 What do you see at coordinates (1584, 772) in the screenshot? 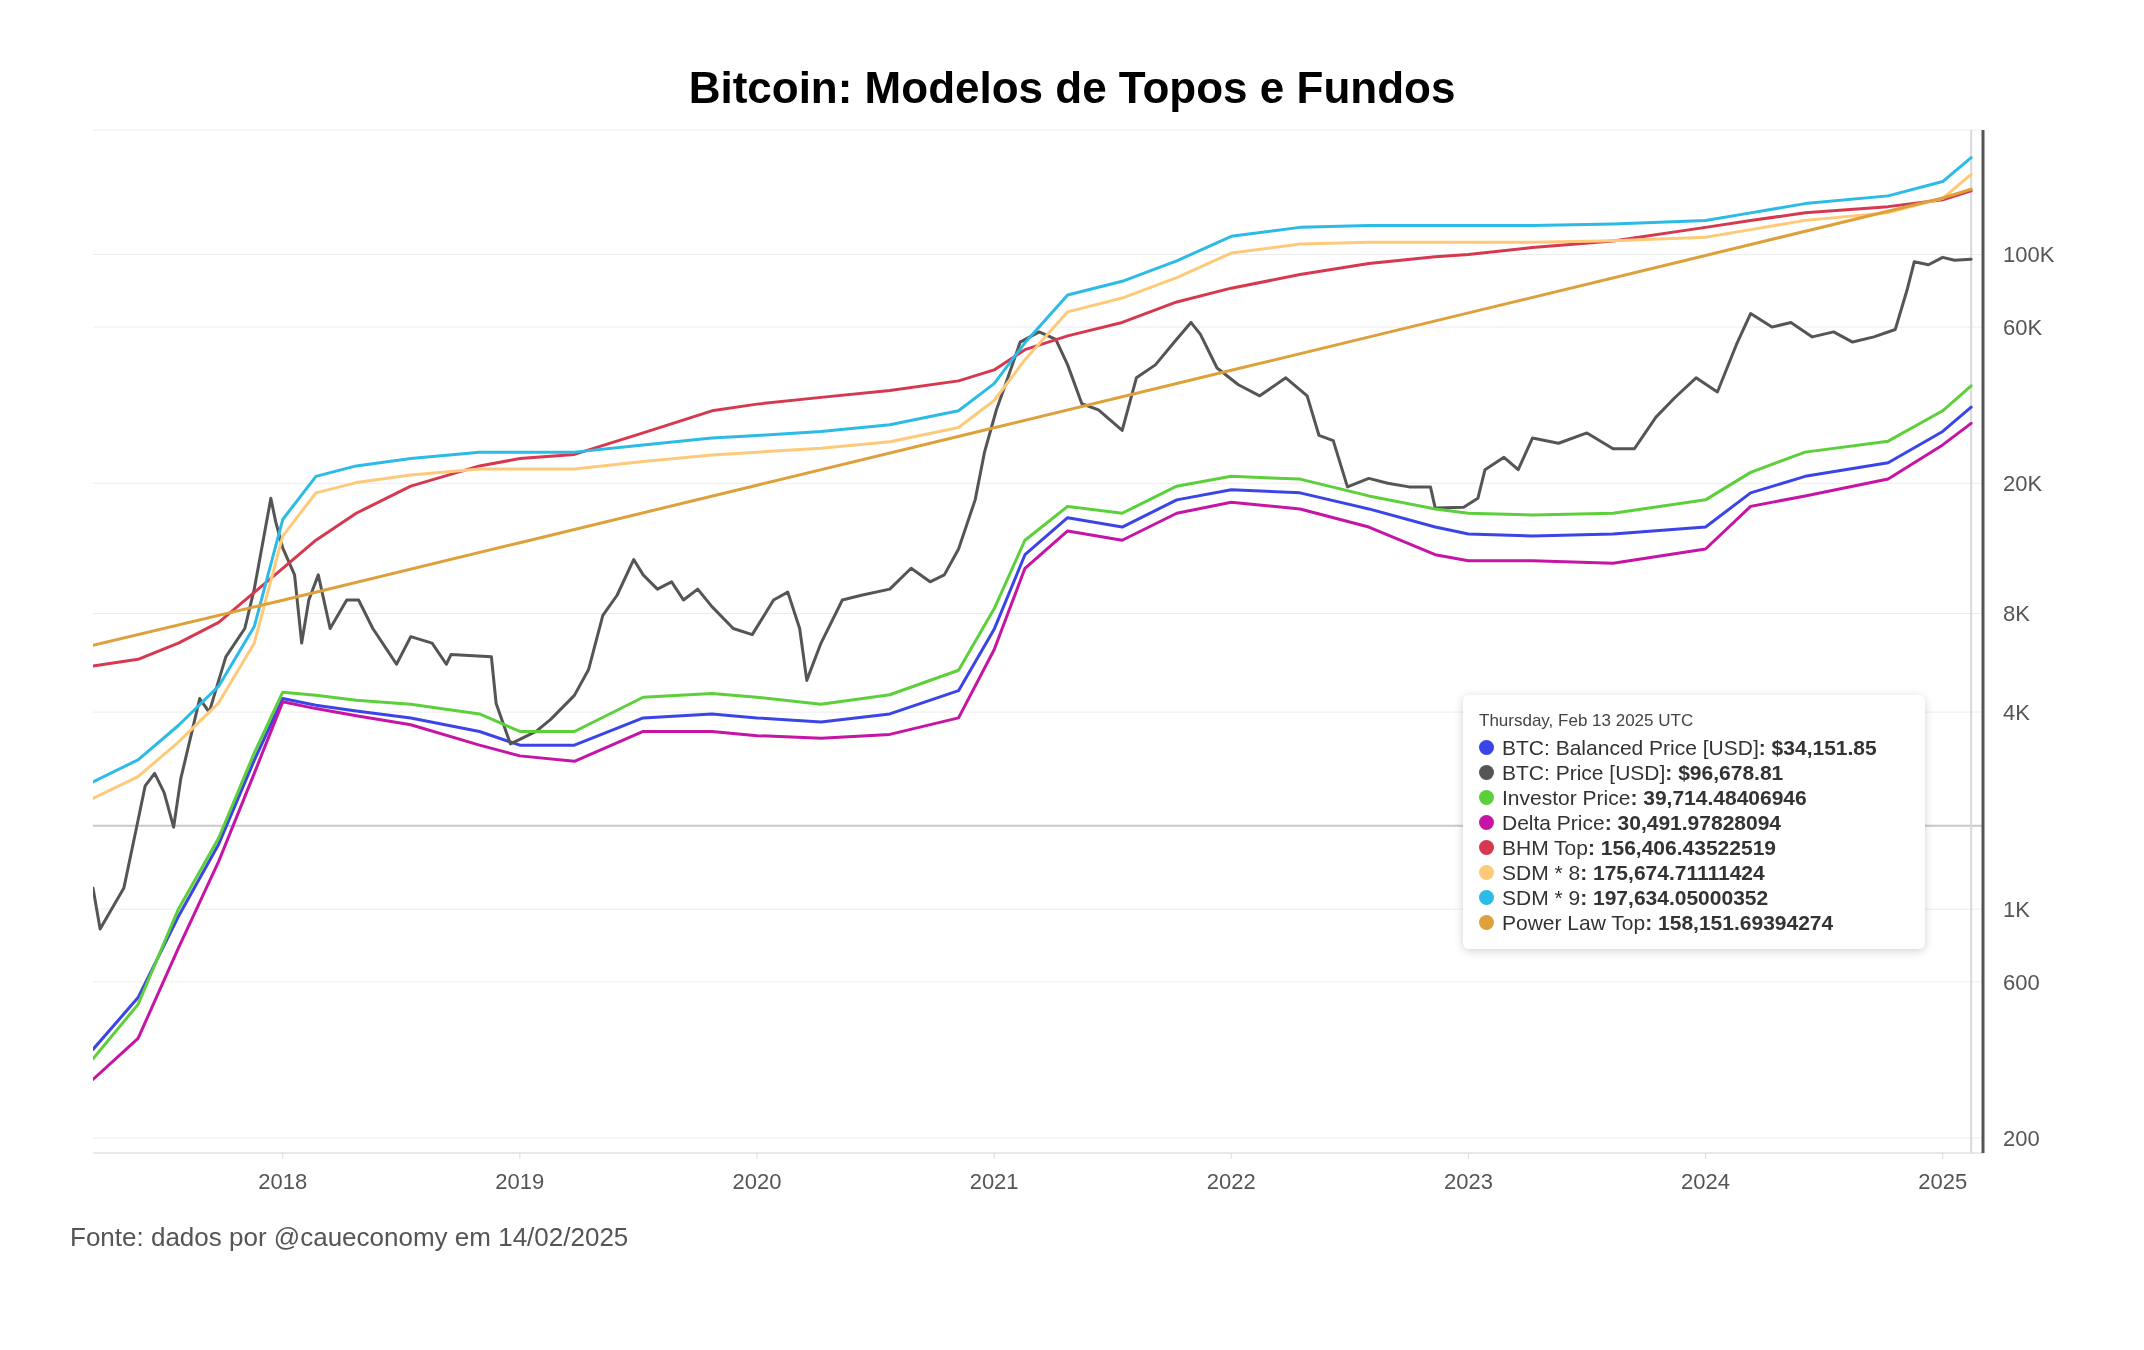
I see `legend-label: BTC: Price [USD]` at bounding box center [1584, 772].